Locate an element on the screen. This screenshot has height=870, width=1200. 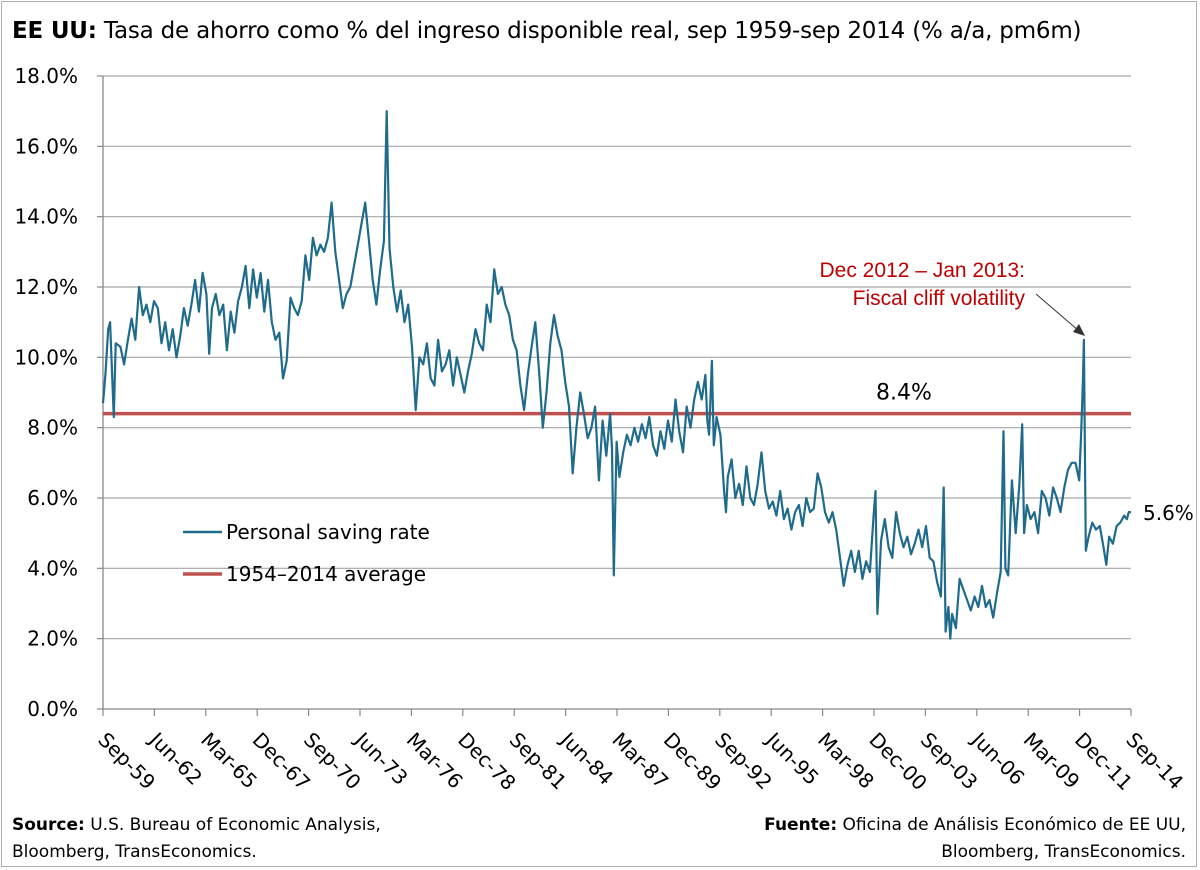
y-tick-label: 0.0% is located at coordinates (52, 709).